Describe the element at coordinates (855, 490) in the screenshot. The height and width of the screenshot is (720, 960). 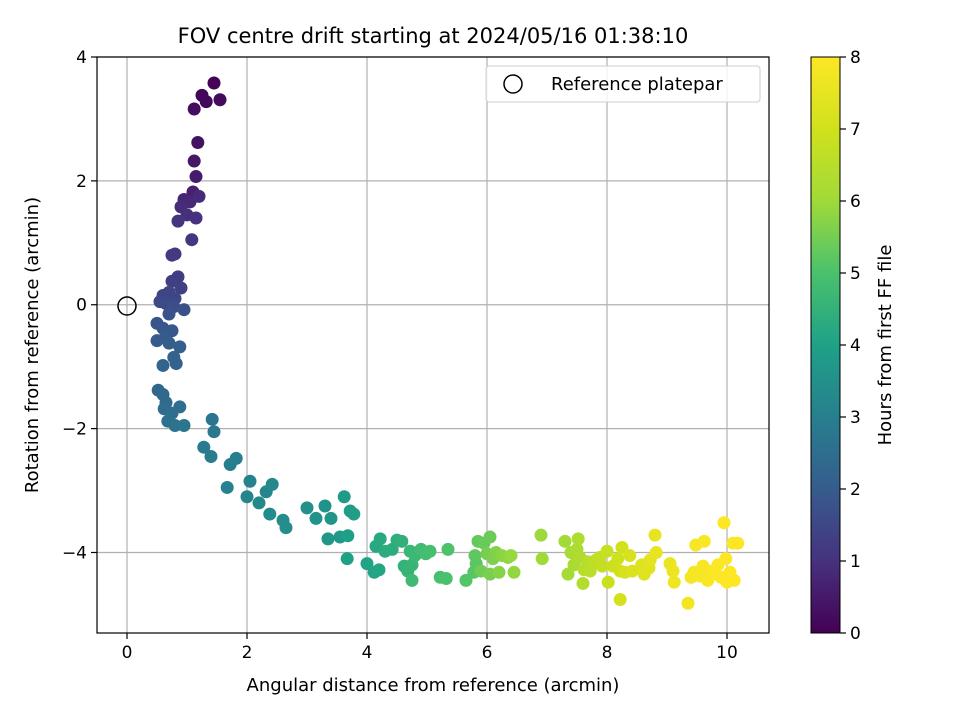
I see `colorbar-tick-label: 2` at that location.